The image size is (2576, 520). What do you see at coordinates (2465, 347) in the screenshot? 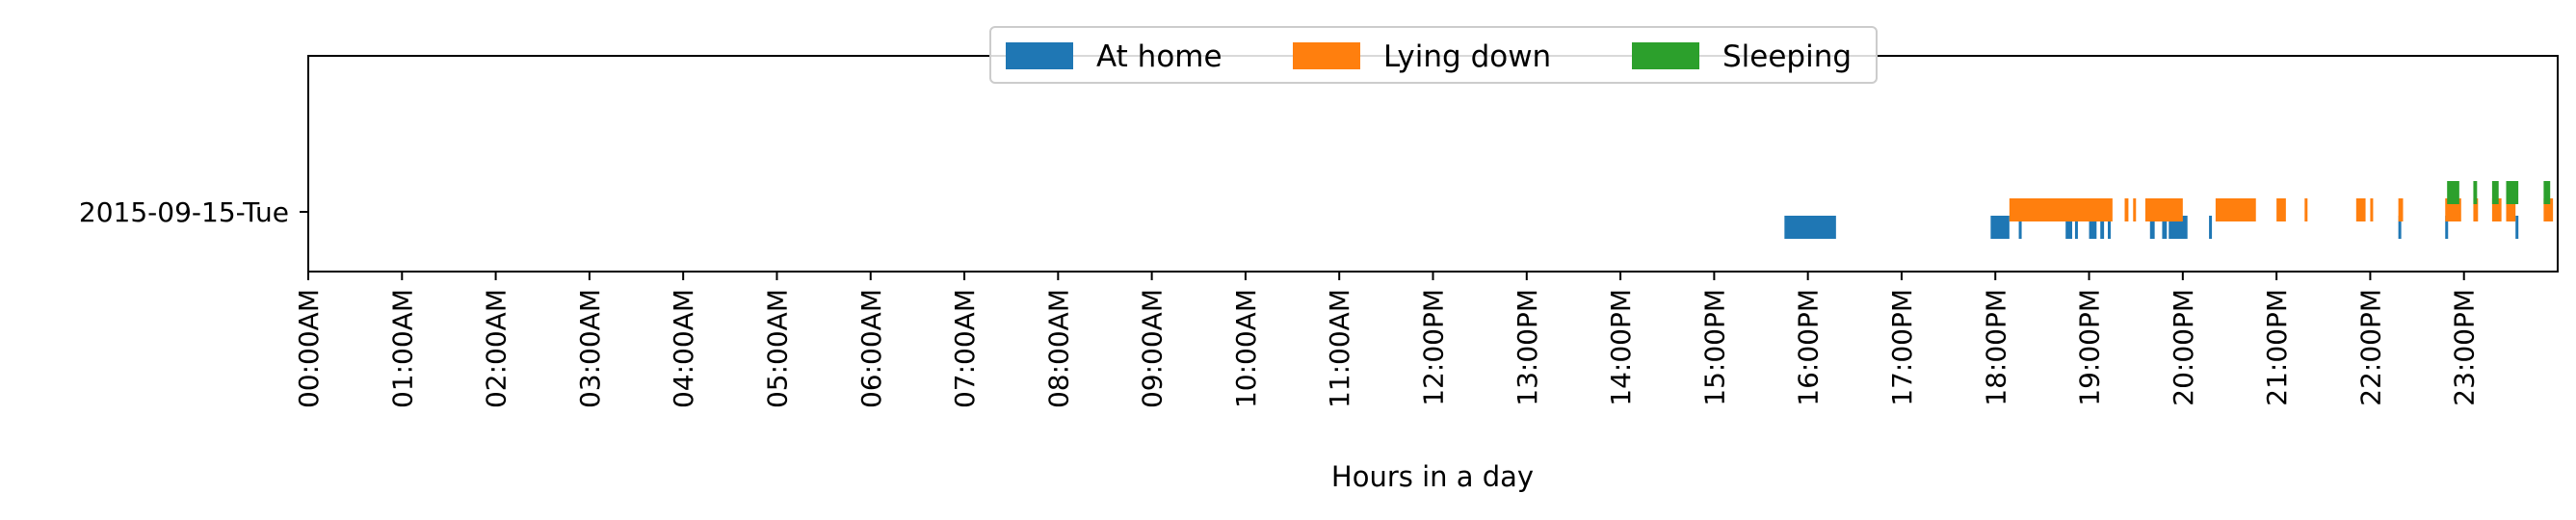
I see `x-tick-label-23: 23:00PM` at bounding box center [2465, 347].